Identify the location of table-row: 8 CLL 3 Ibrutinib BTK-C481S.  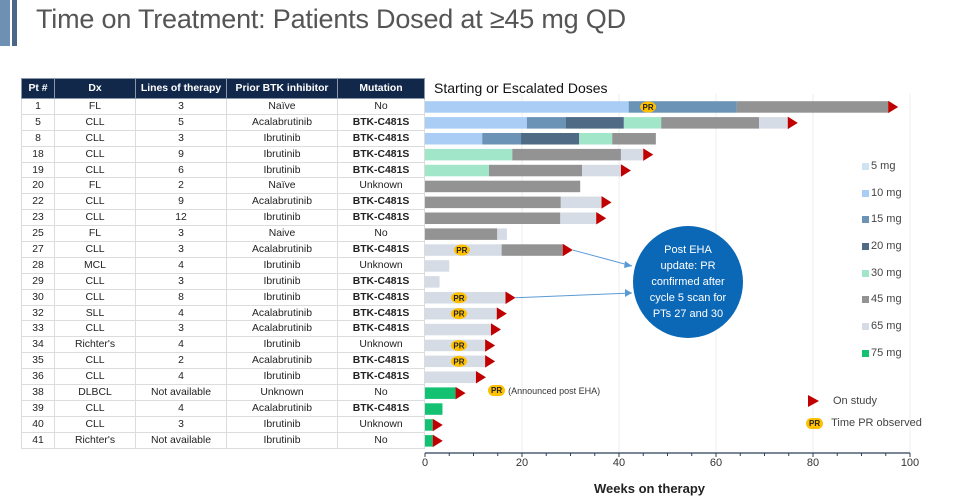
(223, 138).